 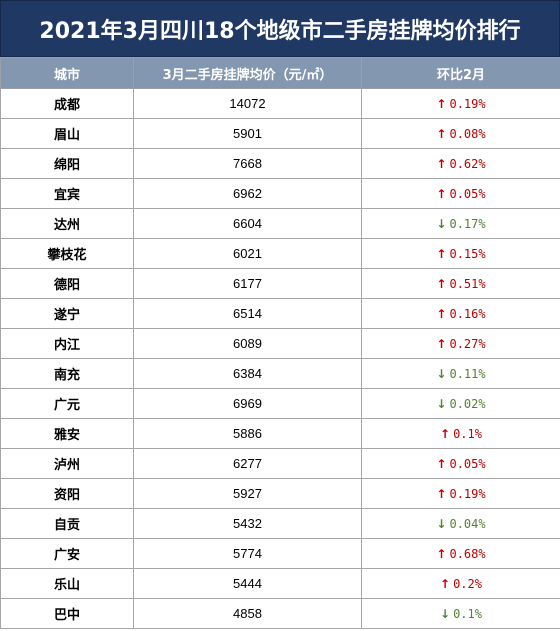 I want to click on change-cell: ↑ 0.27%, so click(x=460, y=343).